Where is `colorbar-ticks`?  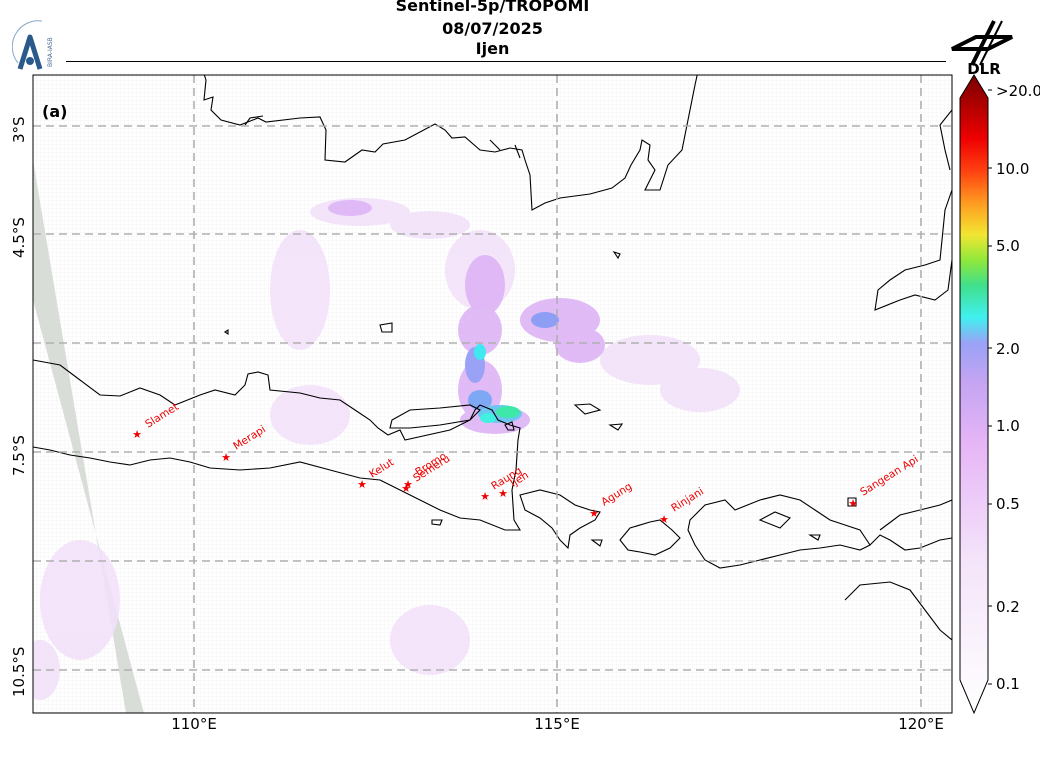 colorbar-ticks is located at coordinates (990, 387).